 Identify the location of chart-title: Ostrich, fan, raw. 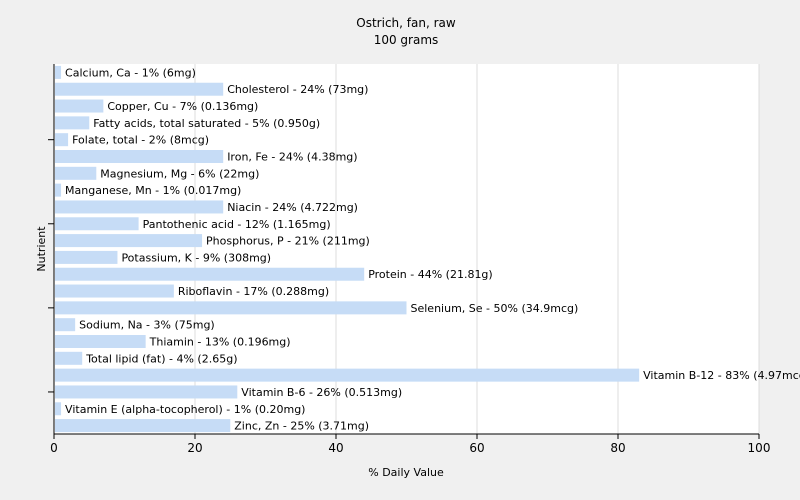
(406, 23).